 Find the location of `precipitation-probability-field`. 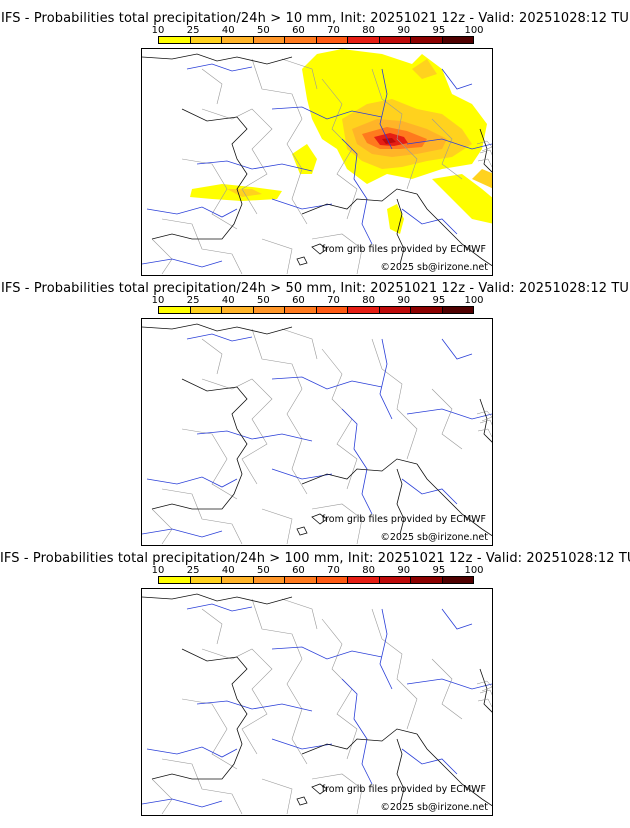

precipitation-probability-field is located at coordinates (341, 141).